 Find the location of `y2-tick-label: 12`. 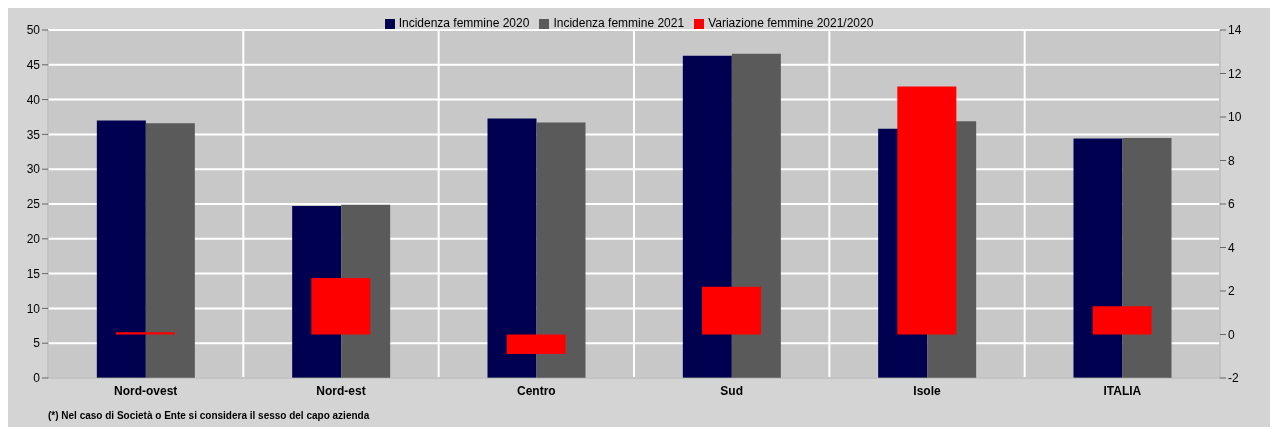

y2-tick-label: 12 is located at coordinates (1235, 73).